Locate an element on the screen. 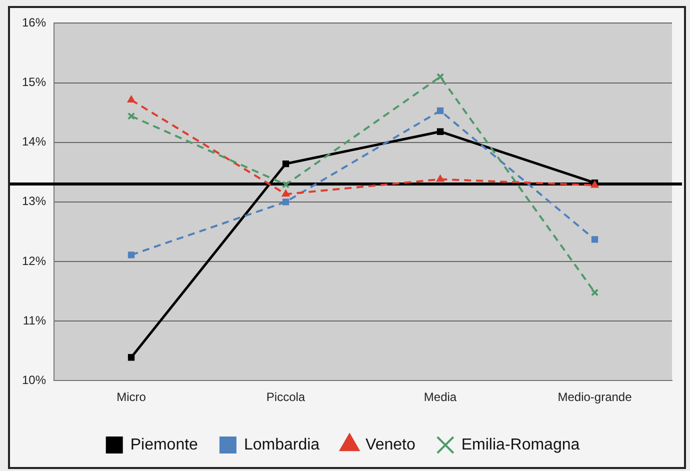 This screenshot has width=690, height=471. x-tick-label: Medio-grande is located at coordinates (595, 397).